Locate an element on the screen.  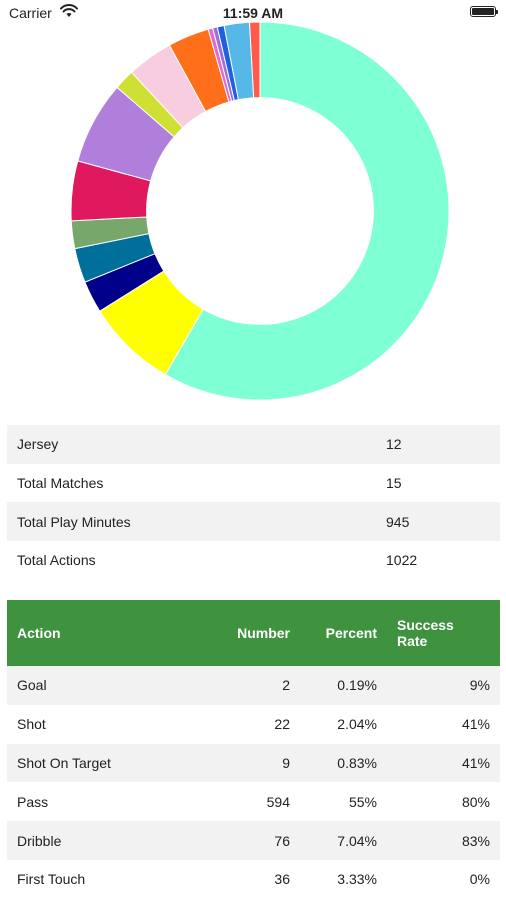
donut-slice is located at coordinates (254, 60).